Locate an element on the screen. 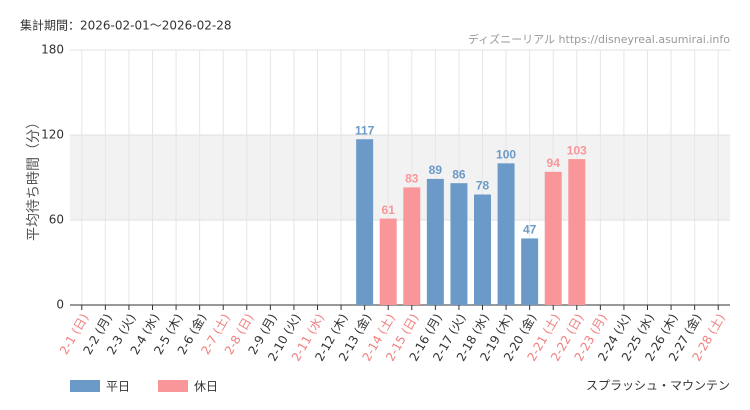 The image size is (750, 410). value-label: 89 is located at coordinates (436, 170).